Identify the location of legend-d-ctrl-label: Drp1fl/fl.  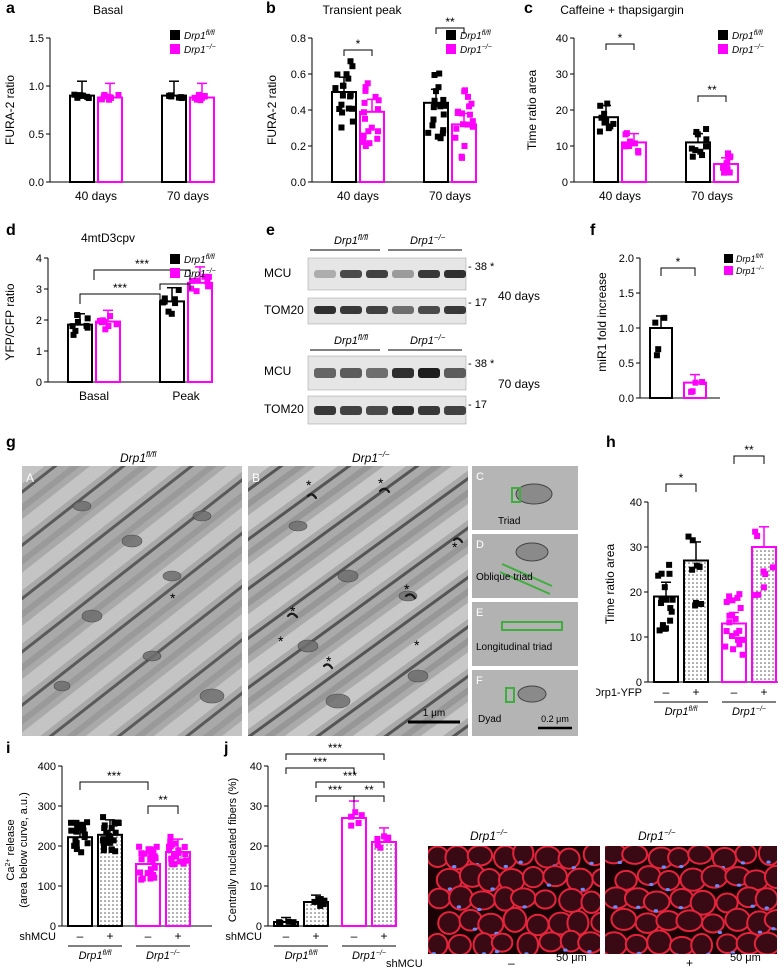
(199, 260).